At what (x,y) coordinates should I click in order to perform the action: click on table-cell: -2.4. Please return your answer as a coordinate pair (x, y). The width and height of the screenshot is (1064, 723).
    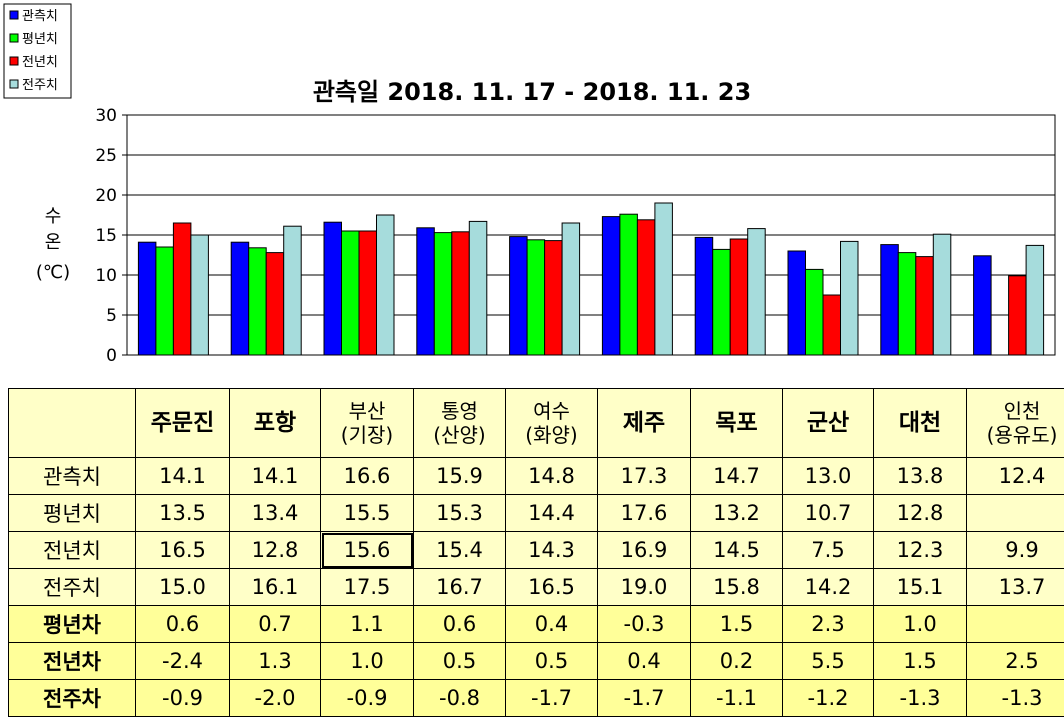
    Looking at the image, I should click on (182, 661).